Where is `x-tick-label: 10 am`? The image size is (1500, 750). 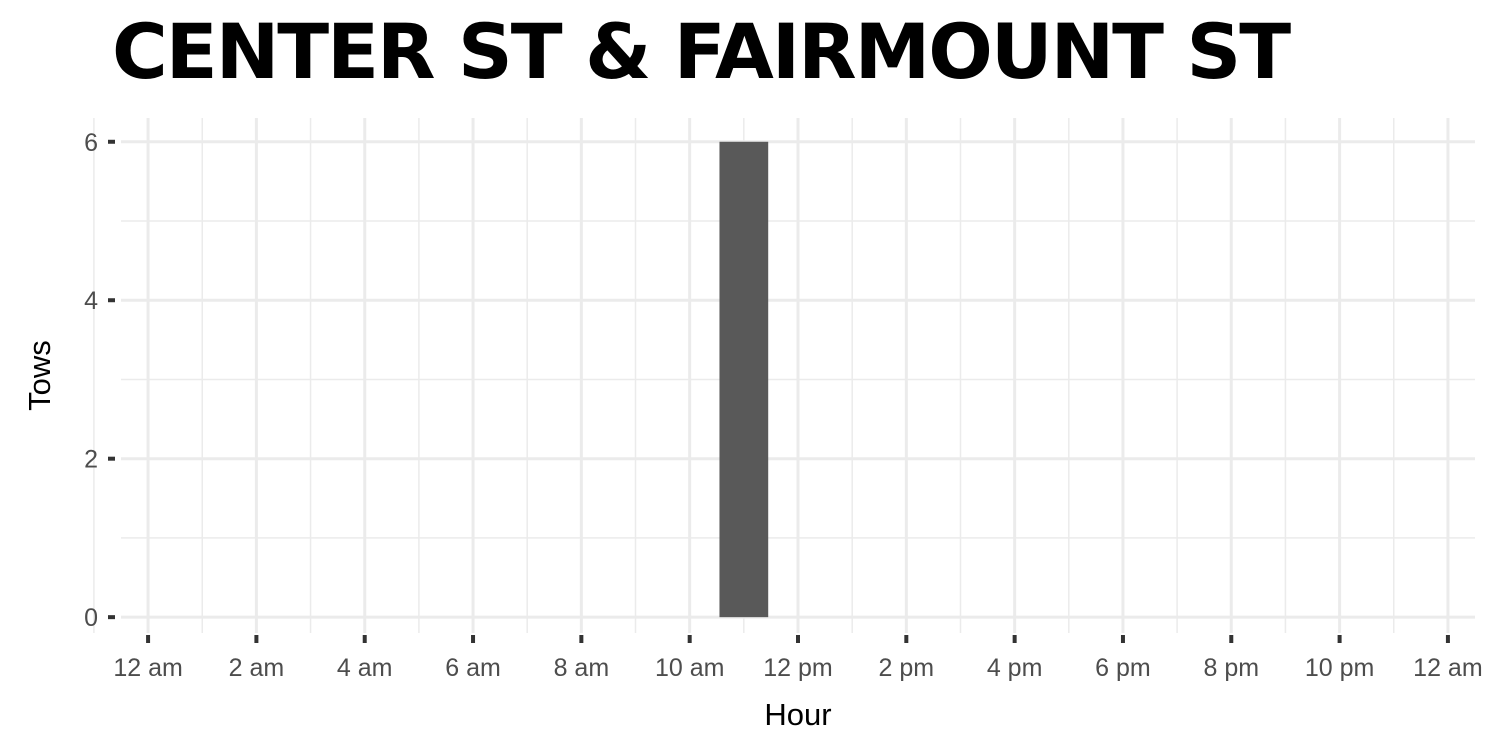
x-tick-label: 10 am is located at coordinates (689, 668).